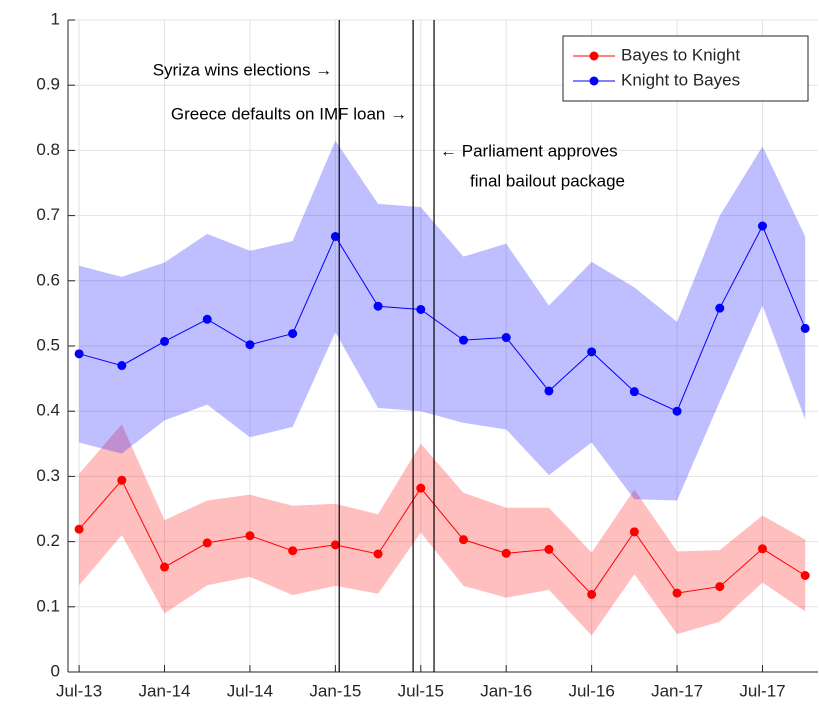 The height and width of the screenshot is (713, 819). What do you see at coordinates (762, 690) in the screenshot?
I see `x-tick-label: Jul-17` at bounding box center [762, 690].